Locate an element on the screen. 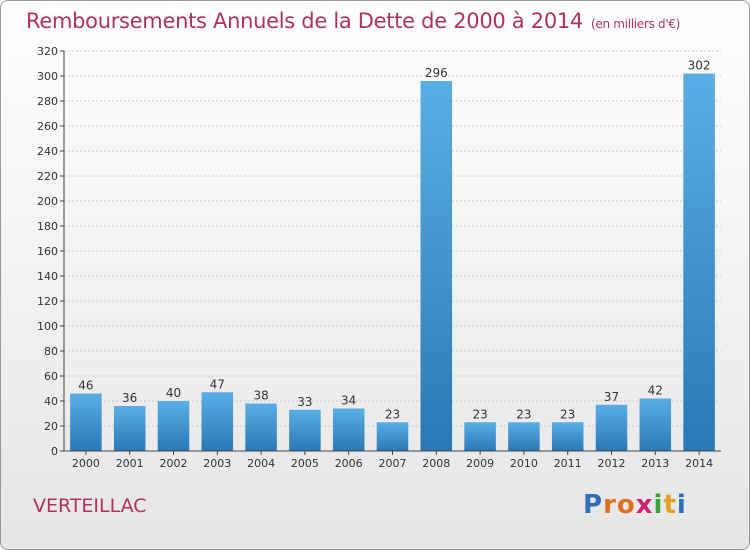 The height and width of the screenshot is (550, 750). y-tick-label: 220 is located at coordinates (47, 176).